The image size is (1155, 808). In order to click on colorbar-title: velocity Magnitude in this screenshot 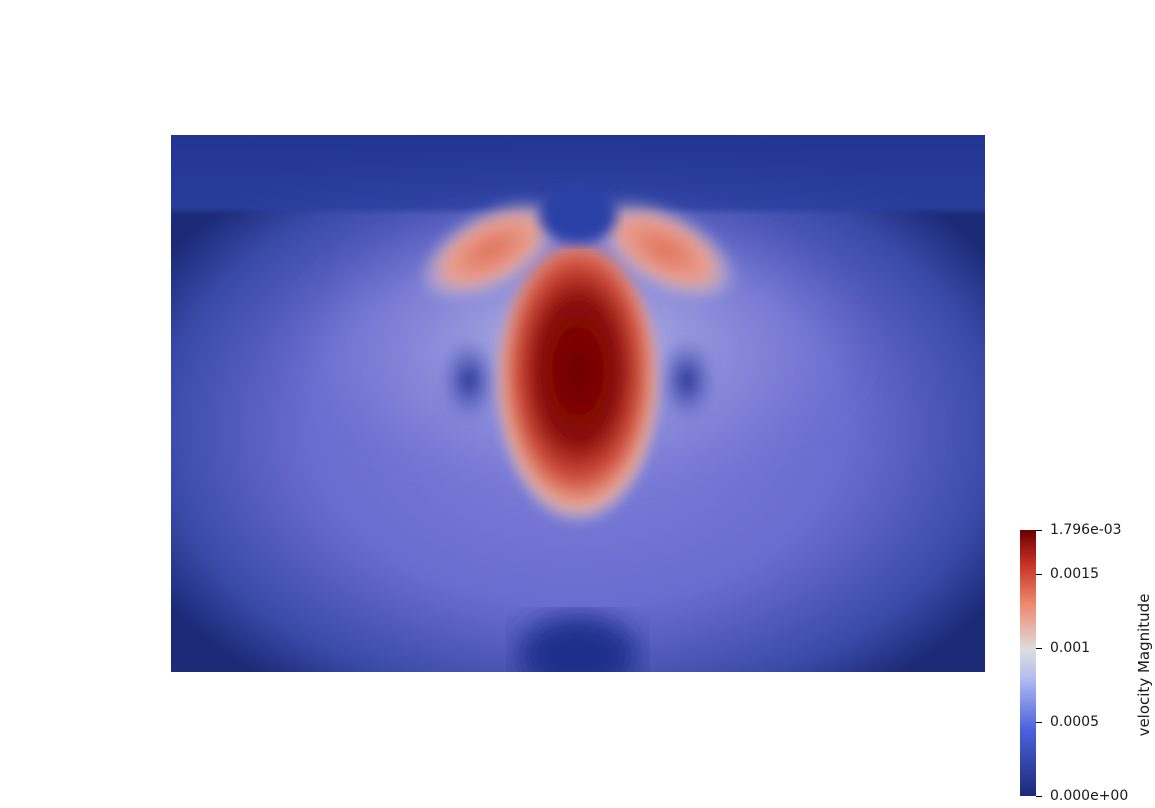, I will do `click(1144, 665)`.